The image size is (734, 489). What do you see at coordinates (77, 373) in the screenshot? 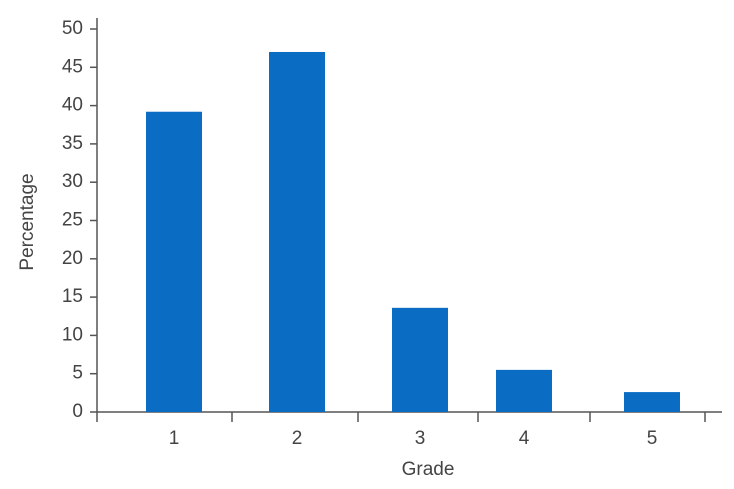
I see `y-tick-label: 5` at bounding box center [77, 373].